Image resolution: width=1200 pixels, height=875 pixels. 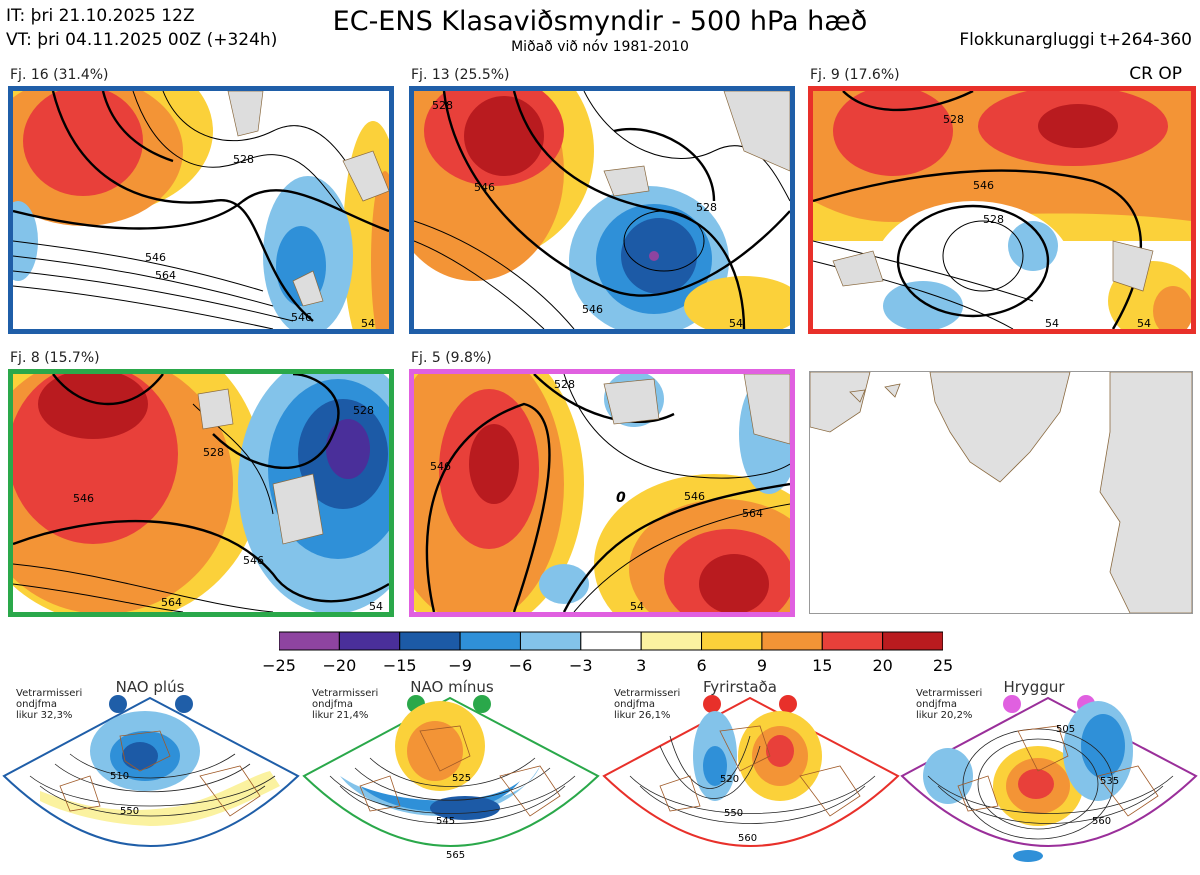 What do you see at coordinates (701, 665) in the screenshot?
I see `colorbar-tick-label: 6` at bounding box center [701, 665].